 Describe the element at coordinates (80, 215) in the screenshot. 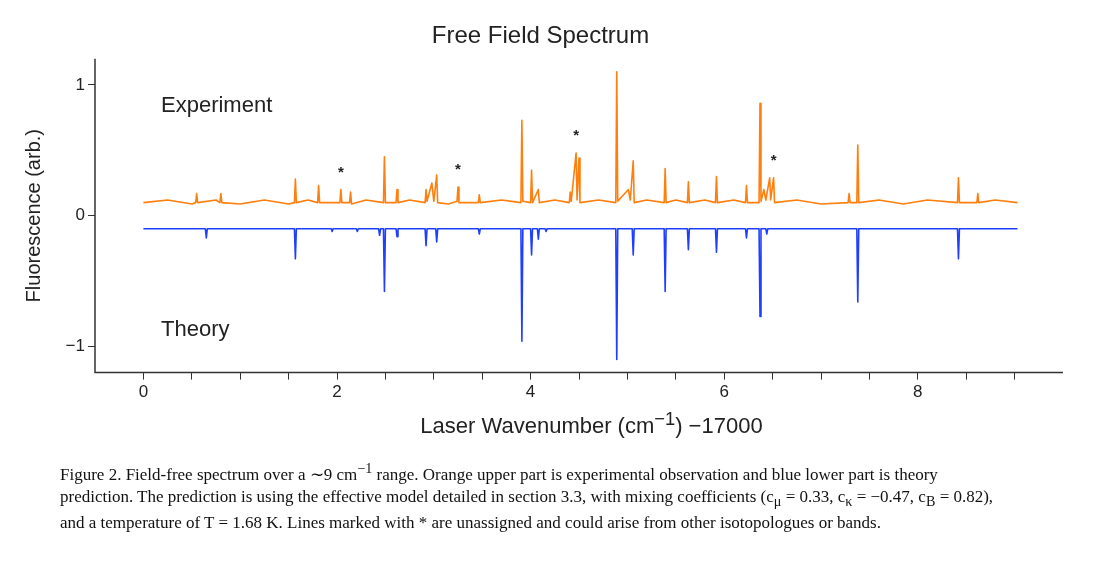

I see `y-tick-label: 0` at that location.